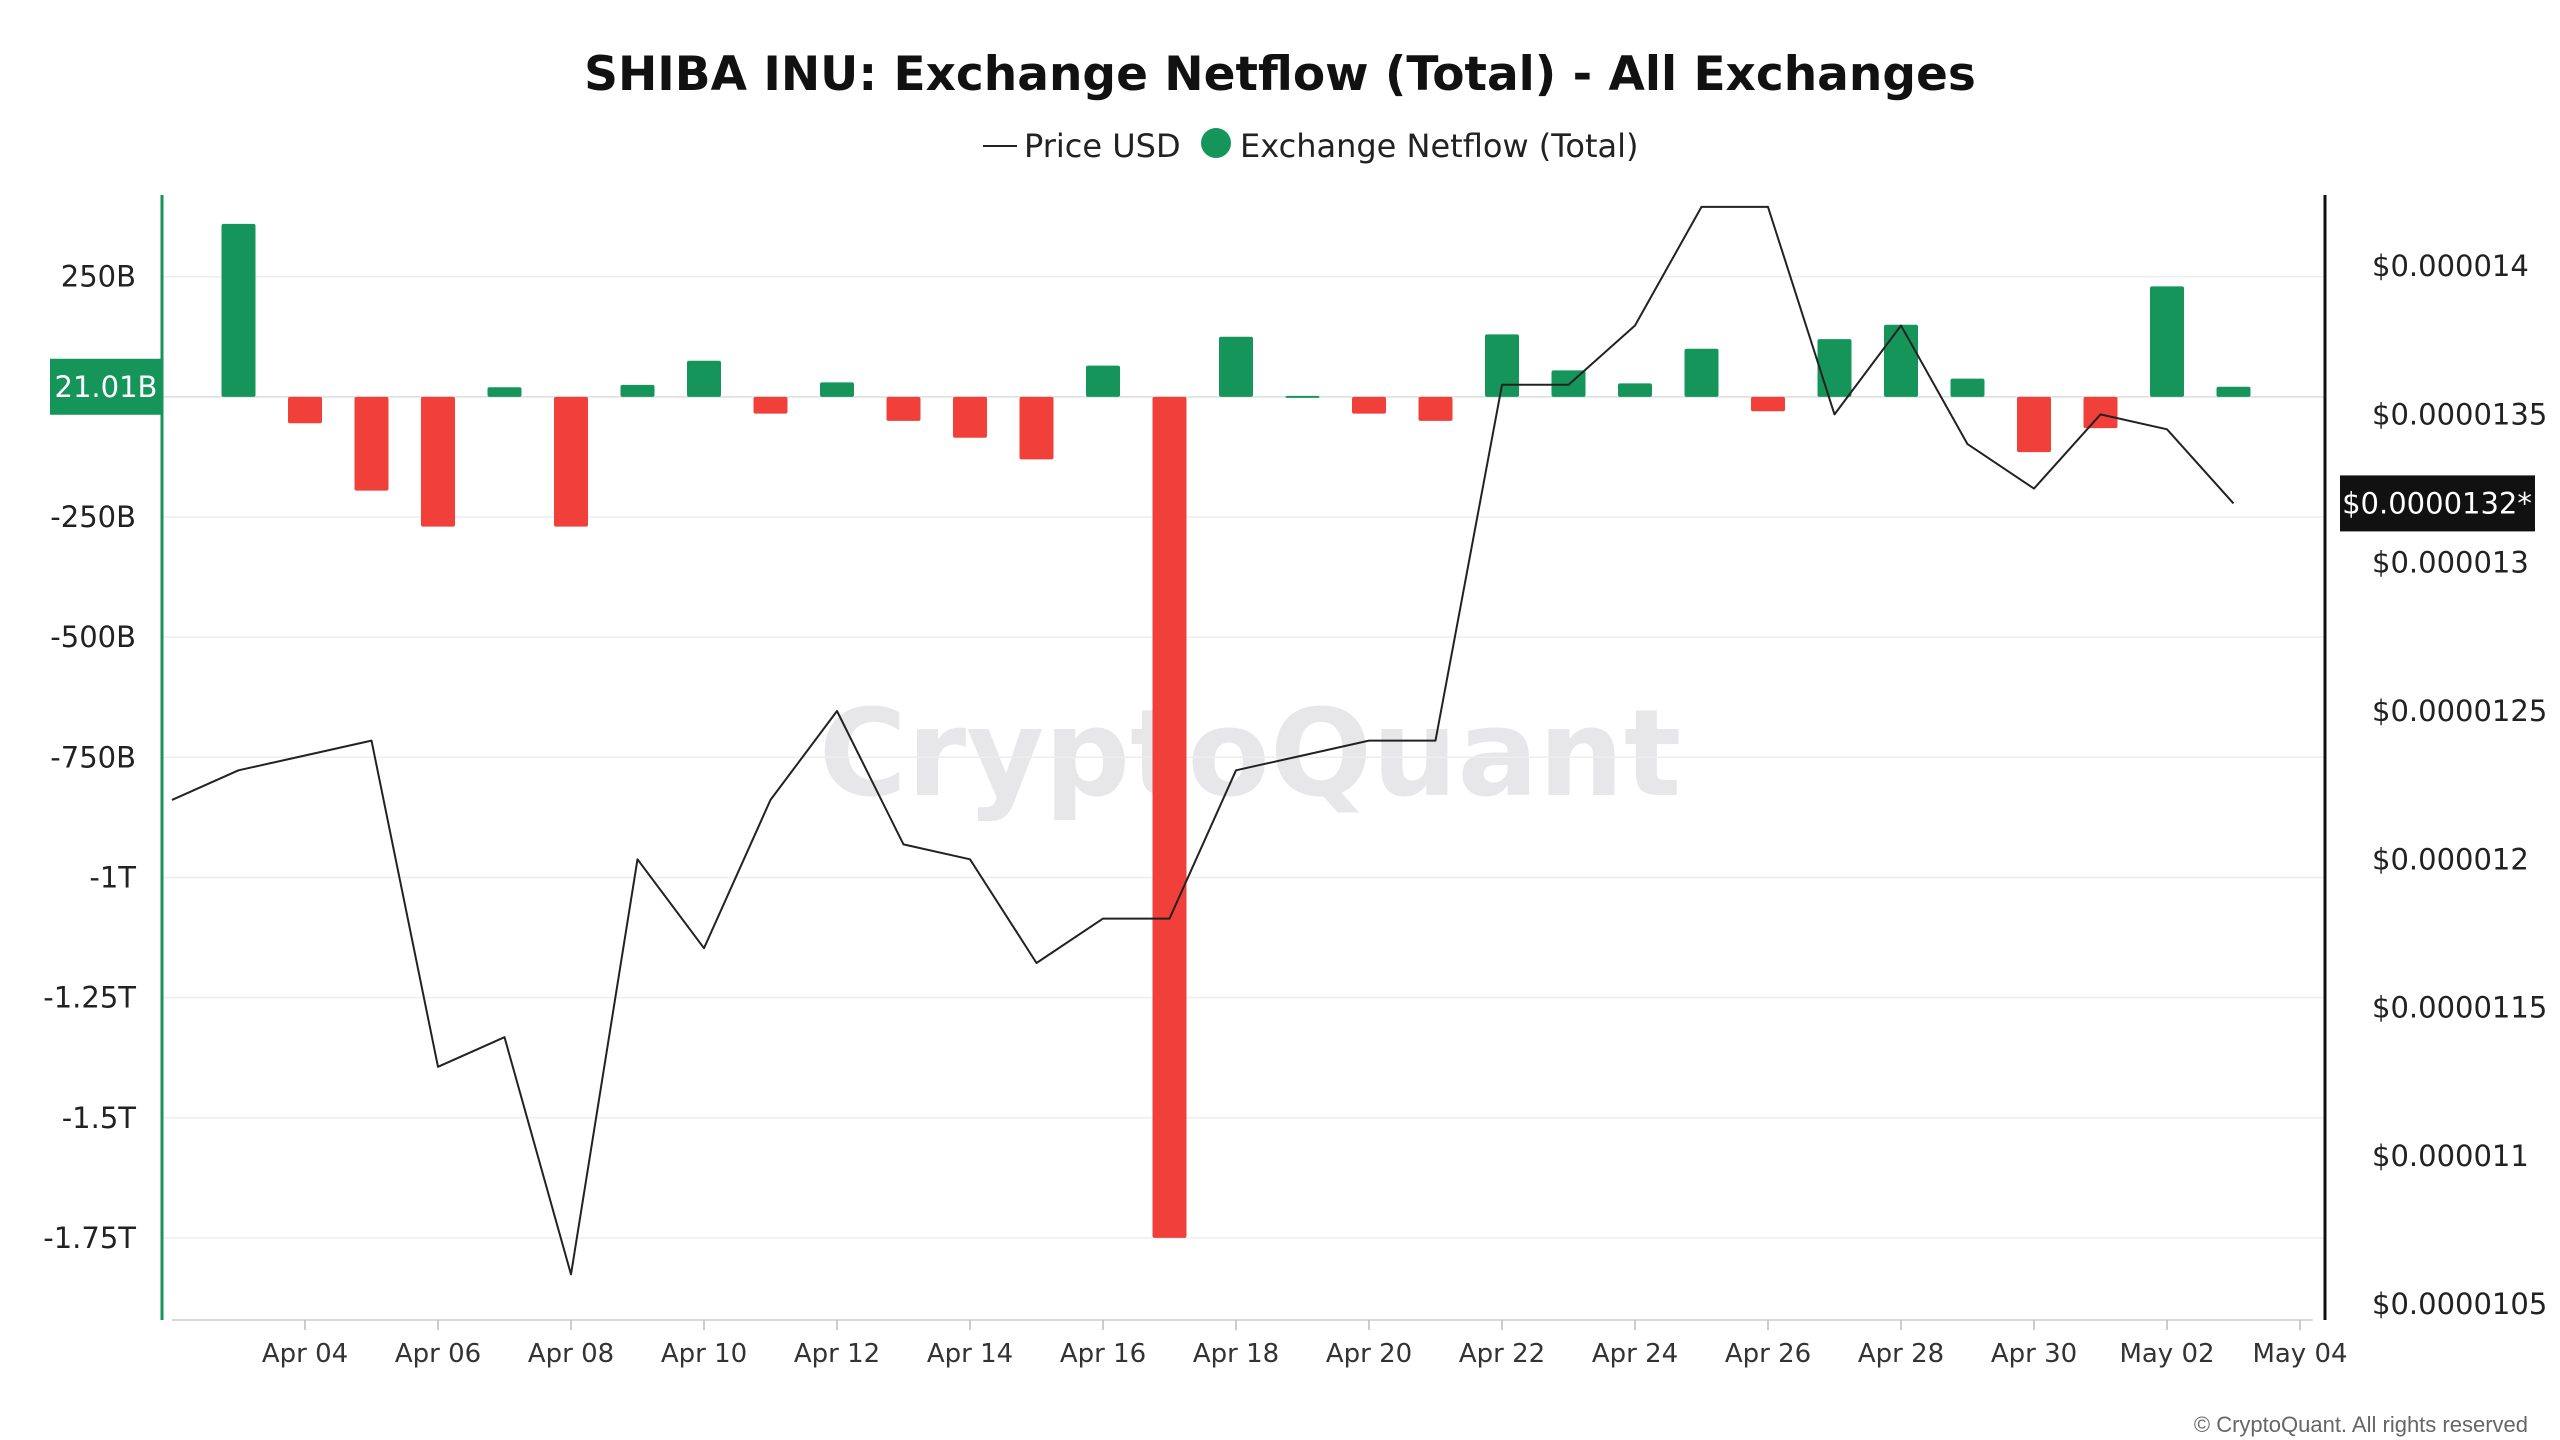 The height and width of the screenshot is (1440, 2560). Describe the element at coordinates (2450, 266) in the screenshot. I see `right-tick-label: $0.000014` at that location.